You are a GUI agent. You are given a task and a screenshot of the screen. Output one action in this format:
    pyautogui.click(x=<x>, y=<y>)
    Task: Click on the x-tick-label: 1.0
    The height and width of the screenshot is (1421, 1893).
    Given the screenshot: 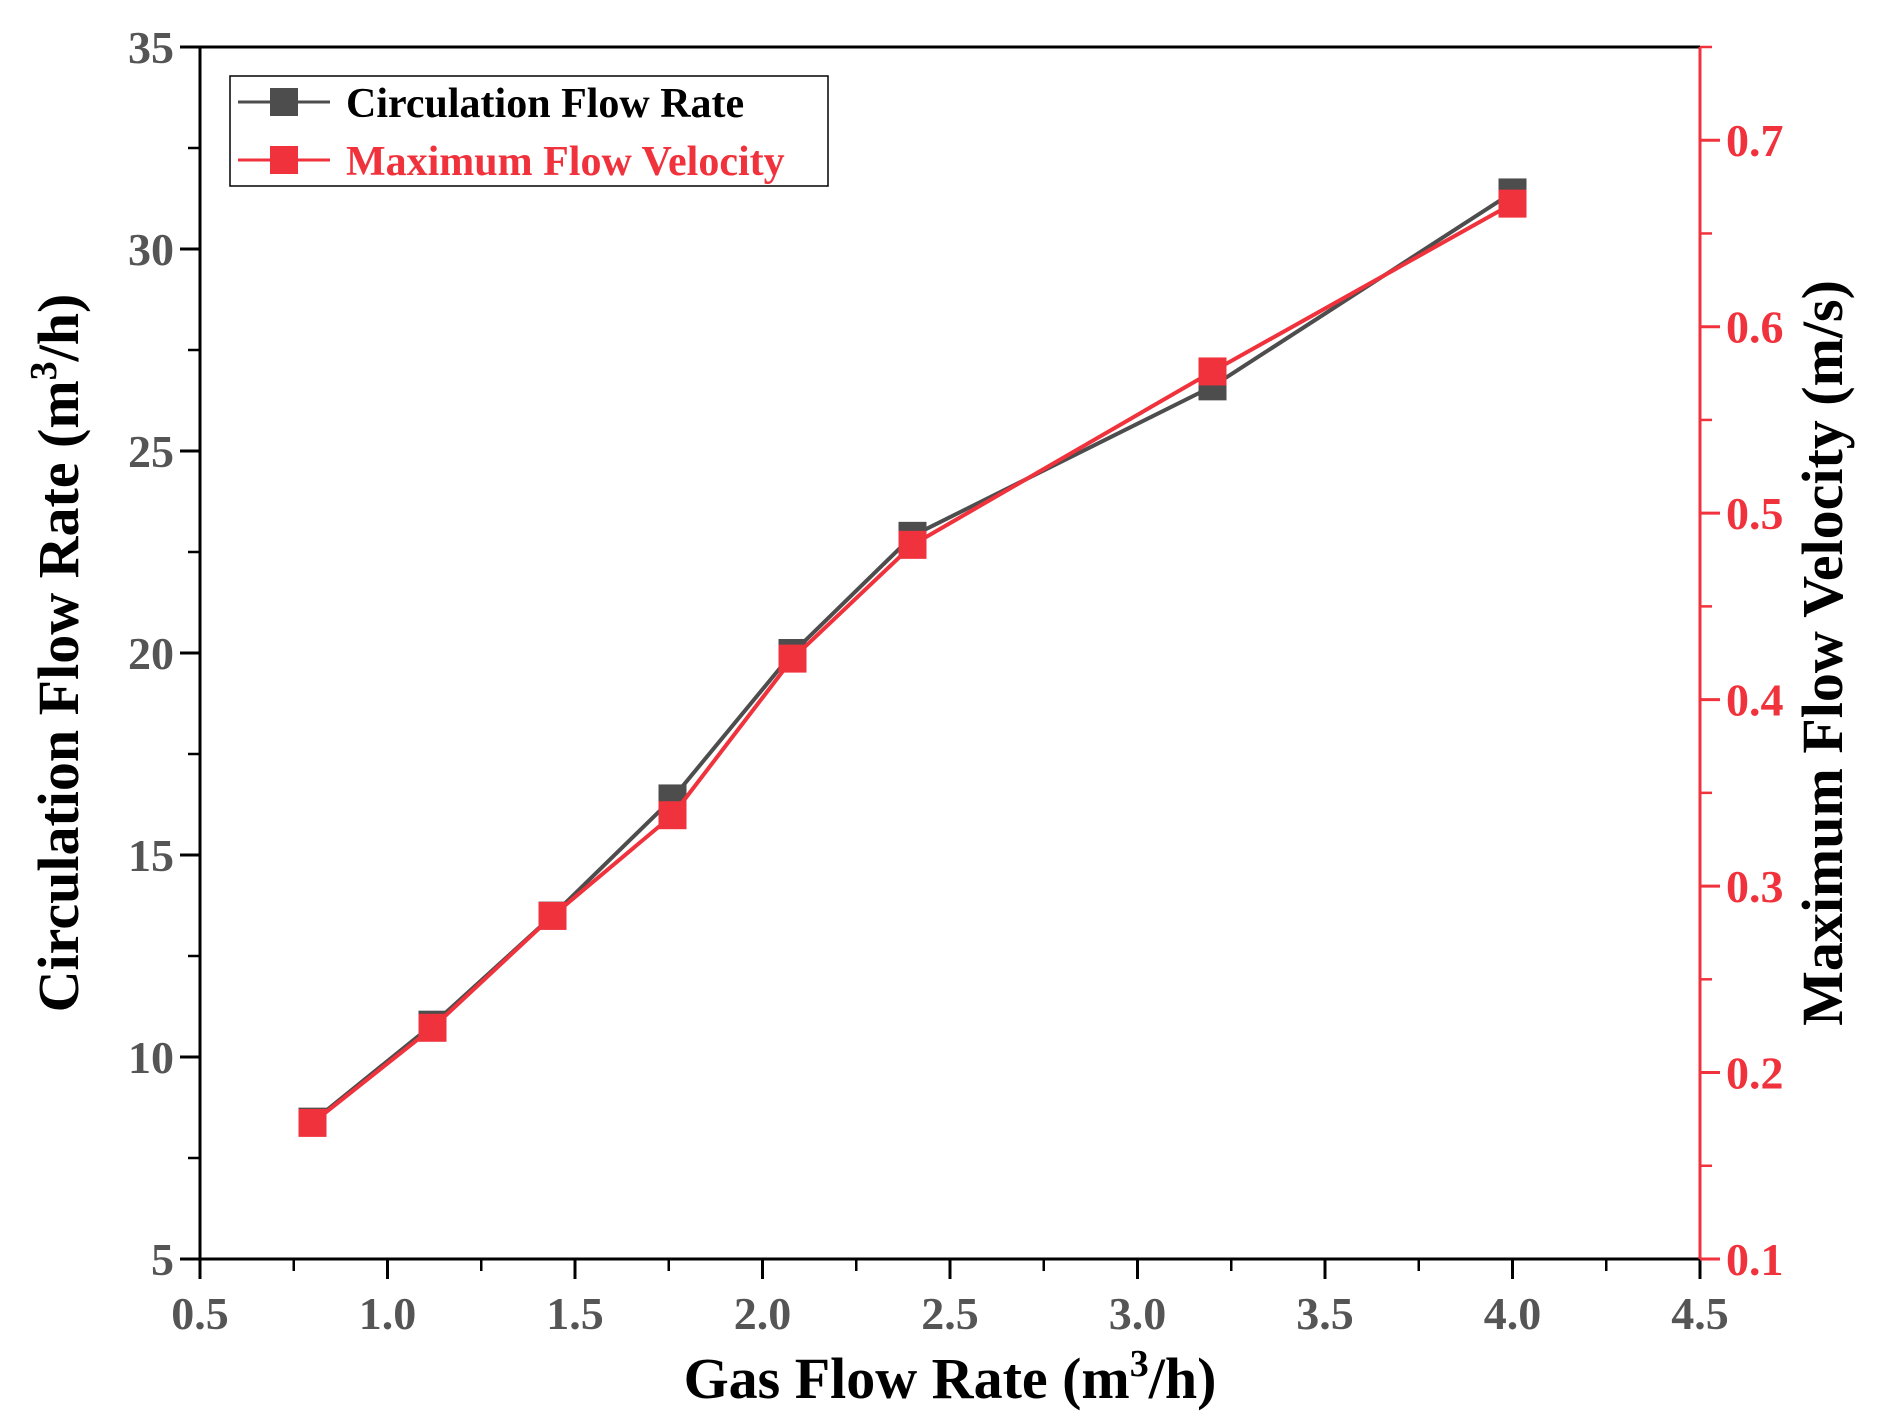 What is the action you would take?
    pyautogui.click(x=388, y=1313)
    